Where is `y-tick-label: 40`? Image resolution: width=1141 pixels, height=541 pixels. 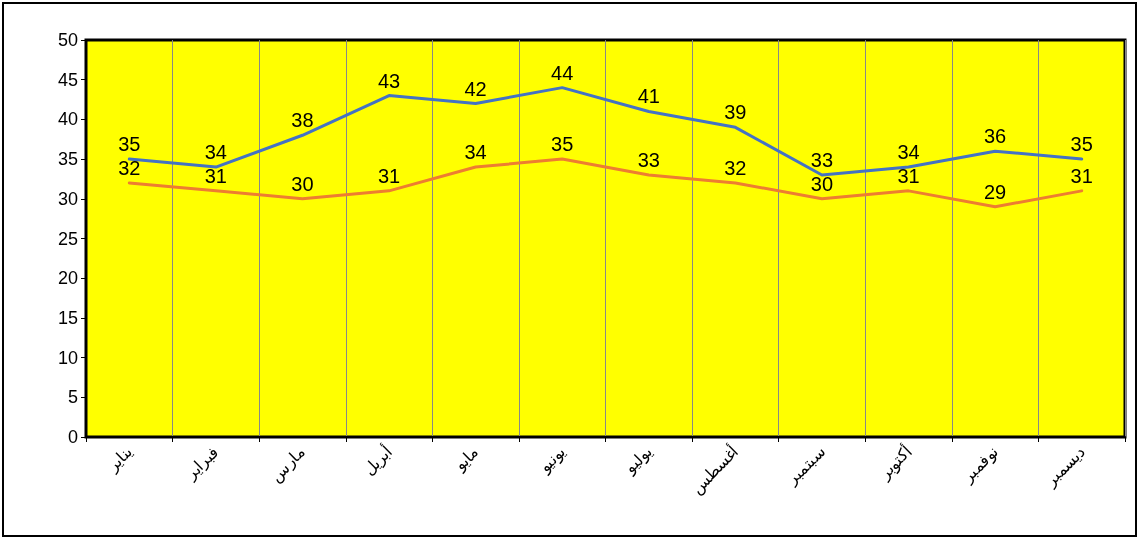
y-tick-label: 40 is located at coordinates (67, 119).